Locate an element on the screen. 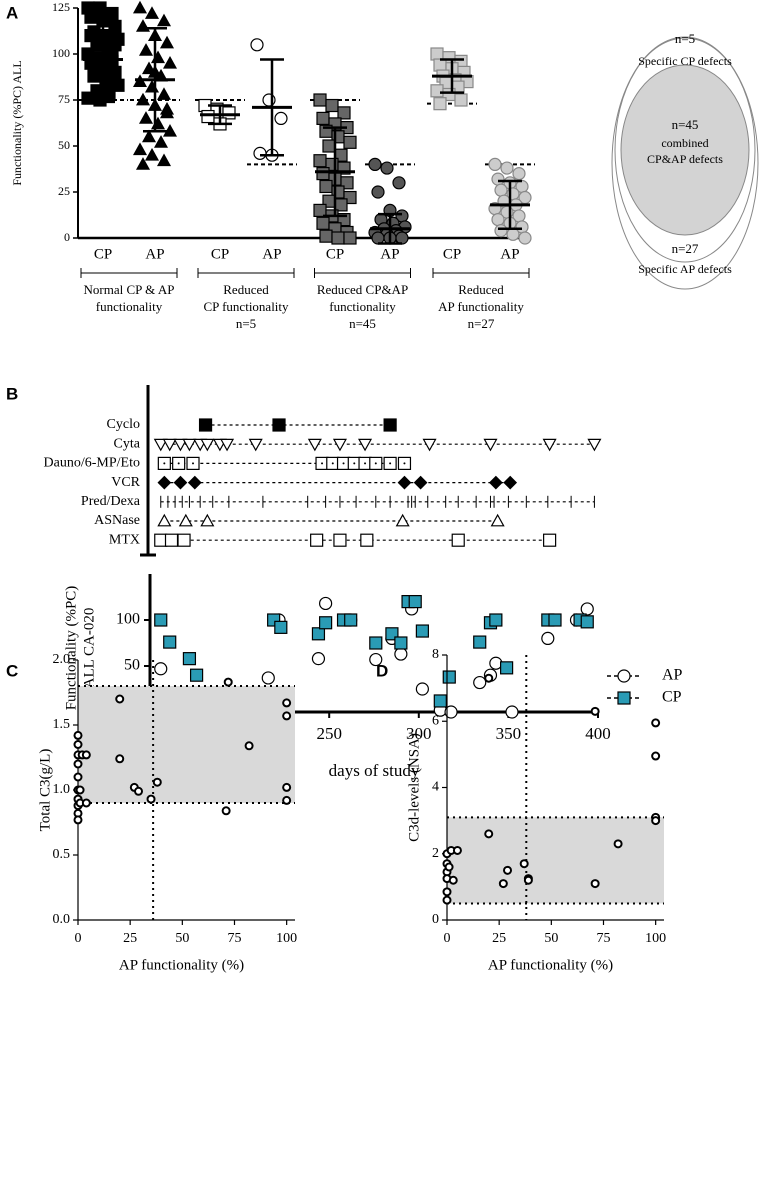  row-label: Cyta is located at coordinates (127, 443).